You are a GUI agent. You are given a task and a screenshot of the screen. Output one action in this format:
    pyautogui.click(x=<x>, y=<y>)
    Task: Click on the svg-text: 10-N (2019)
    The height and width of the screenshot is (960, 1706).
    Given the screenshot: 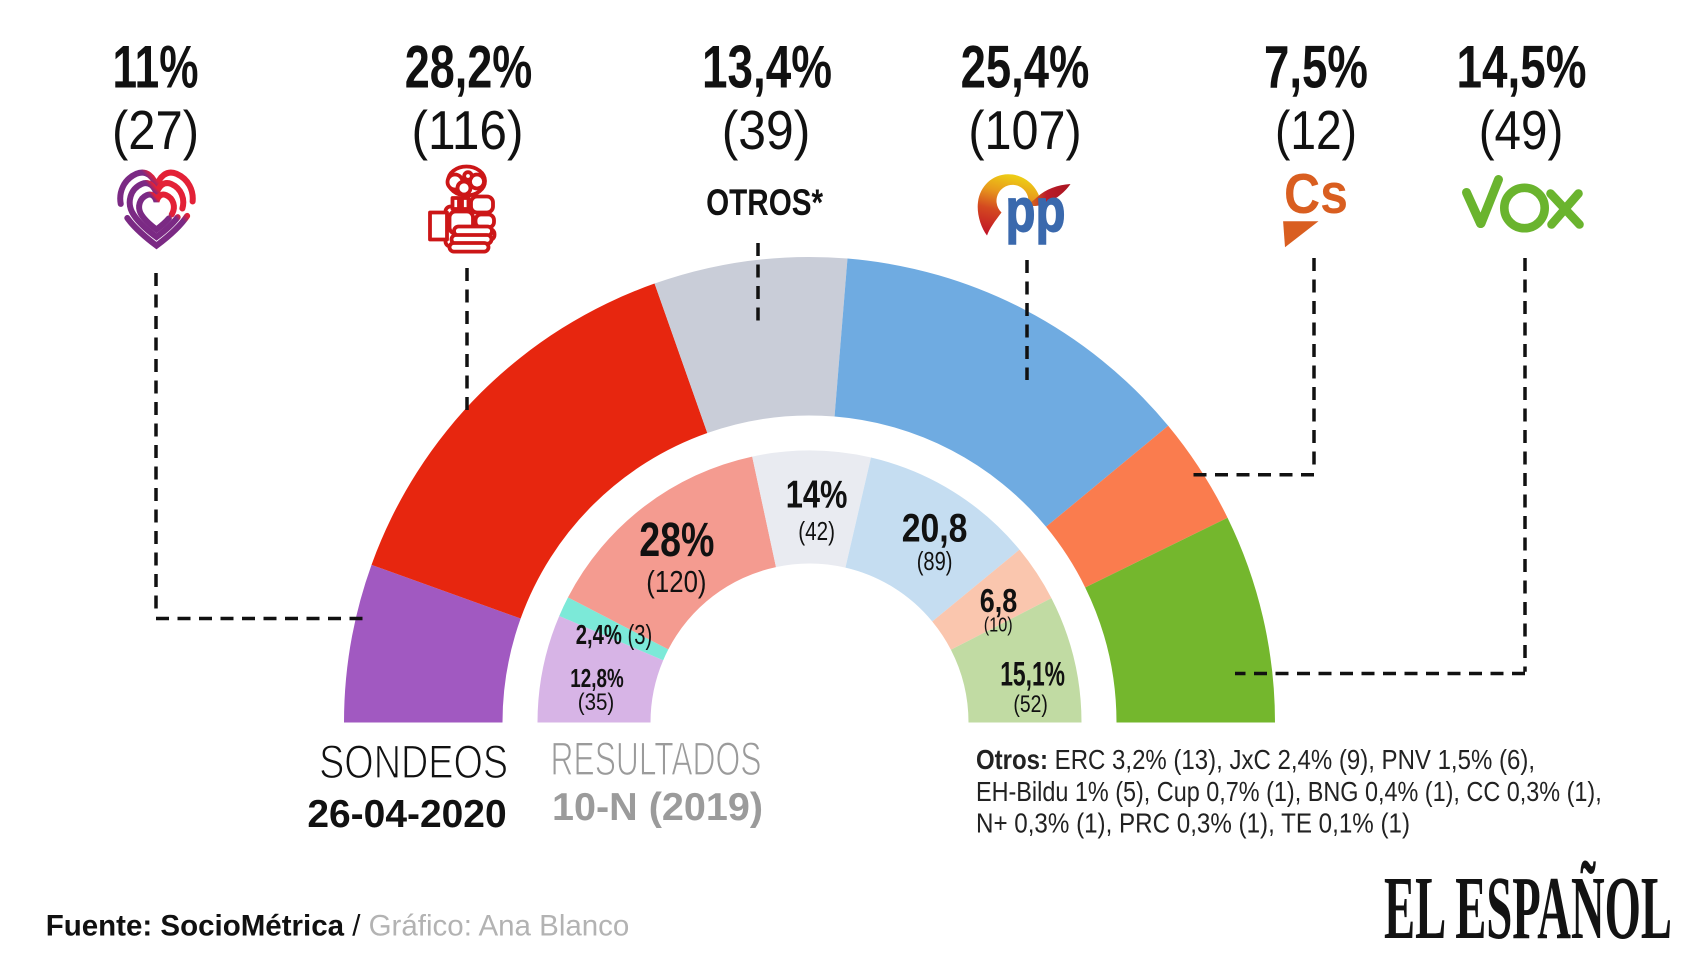 What is the action you would take?
    pyautogui.click(x=657, y=807)
    